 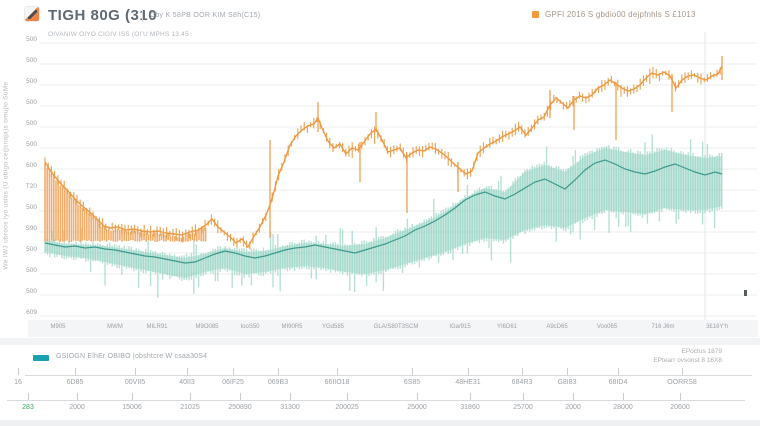 I want to click on ruler2-label: 15006, so click(x=132, y=407).